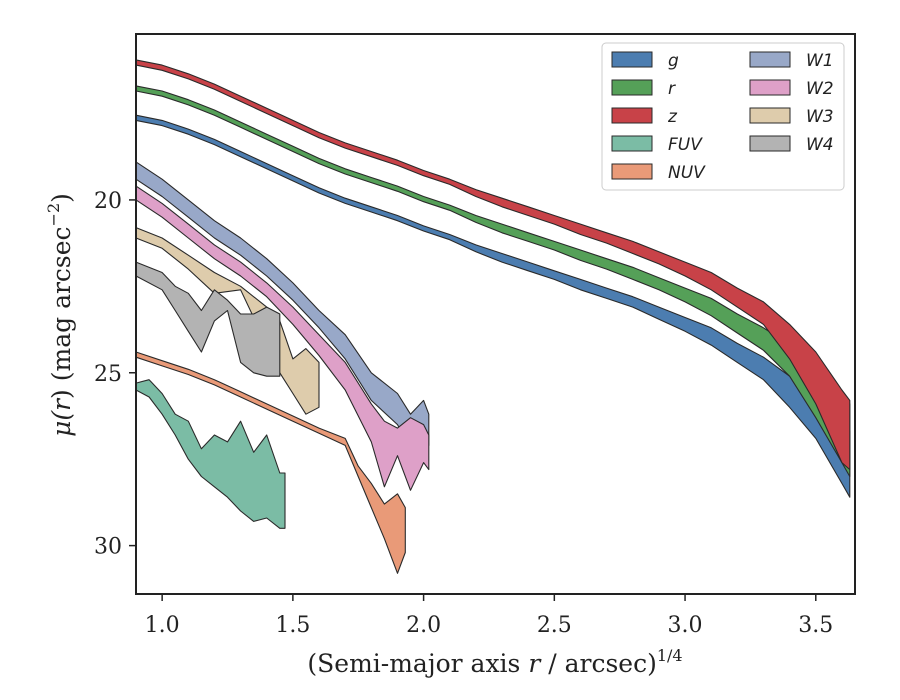  I want to click on legend-label-z: z, so click(672, 117).